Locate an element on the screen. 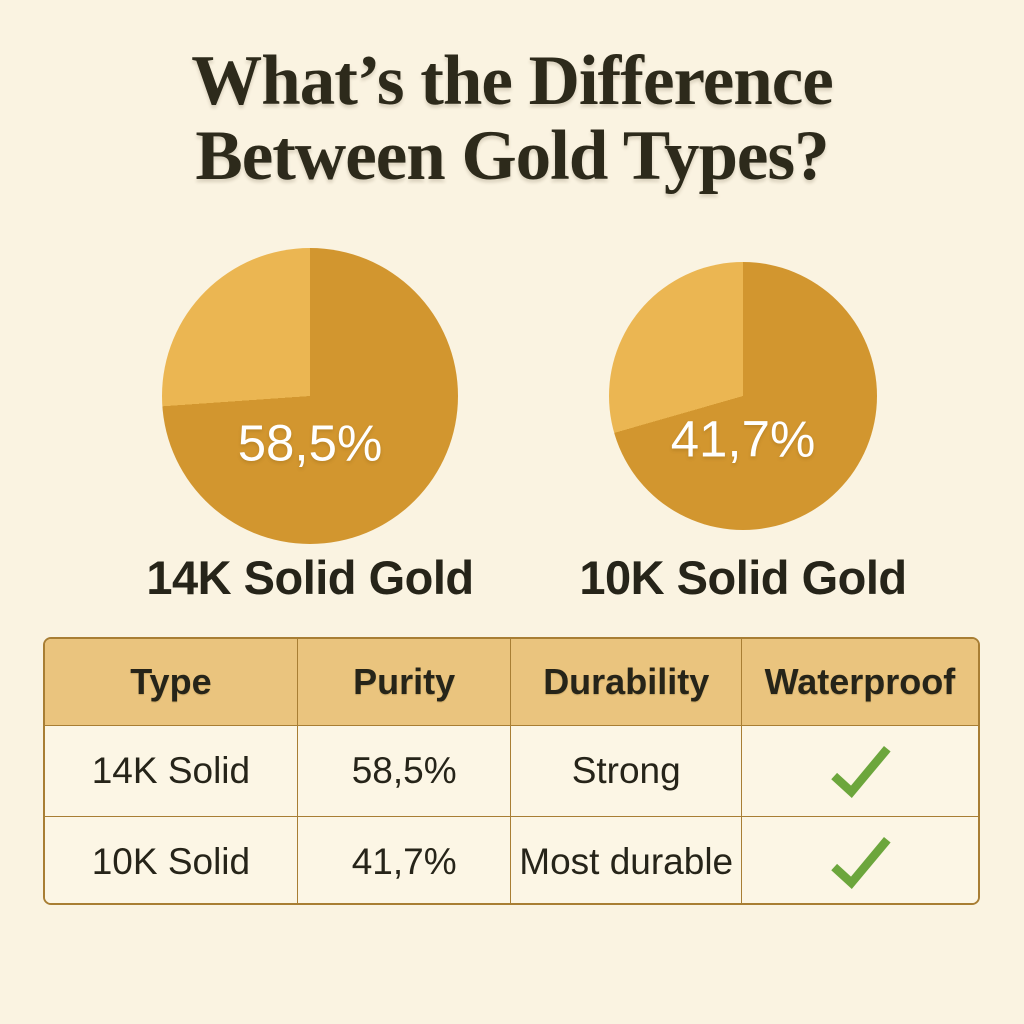 The image size is (1024, 1024). pie-area-10k: 41,7% is located at coordinates (743, 396).